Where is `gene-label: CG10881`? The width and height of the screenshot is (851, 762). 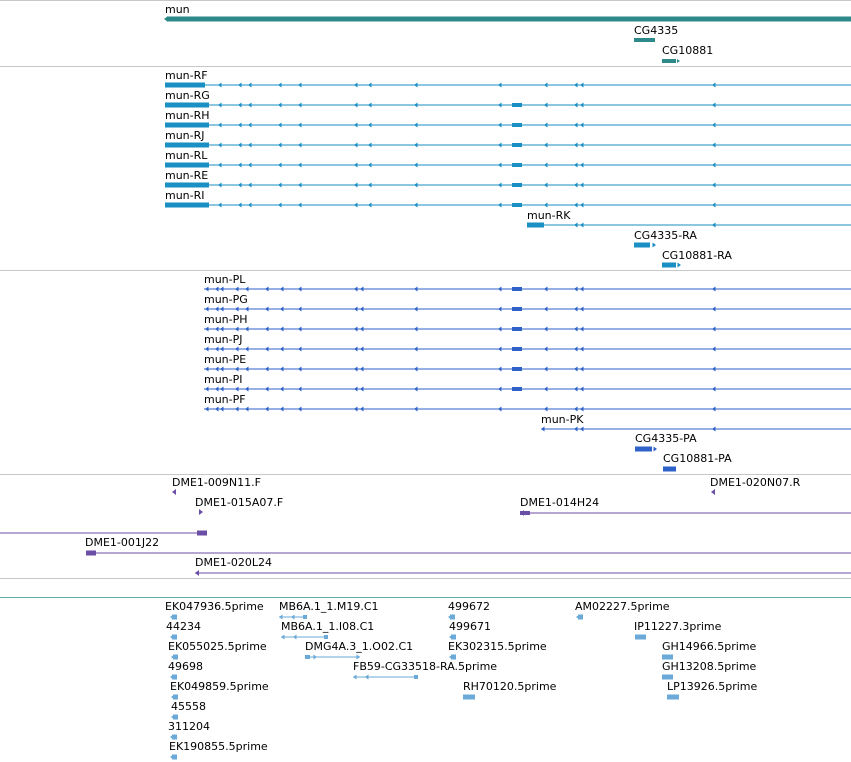 gene-label: CG10881 is located at coordinates (687, 50).